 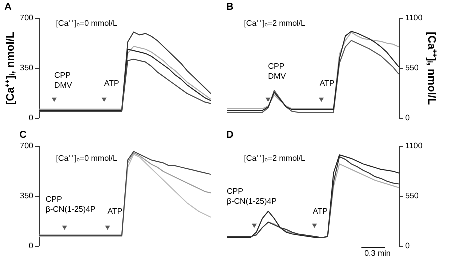 What do you see at coordinates (125, 85) in the screenshot?
I see `line-series` at bounding box center [125, 85].